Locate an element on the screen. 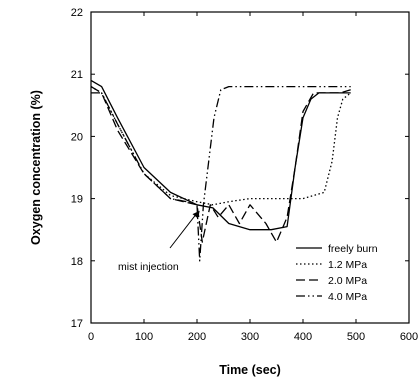 This screenshot has width=420, height=385. y-tick-label: 19 is located at coordinates (77, 200).